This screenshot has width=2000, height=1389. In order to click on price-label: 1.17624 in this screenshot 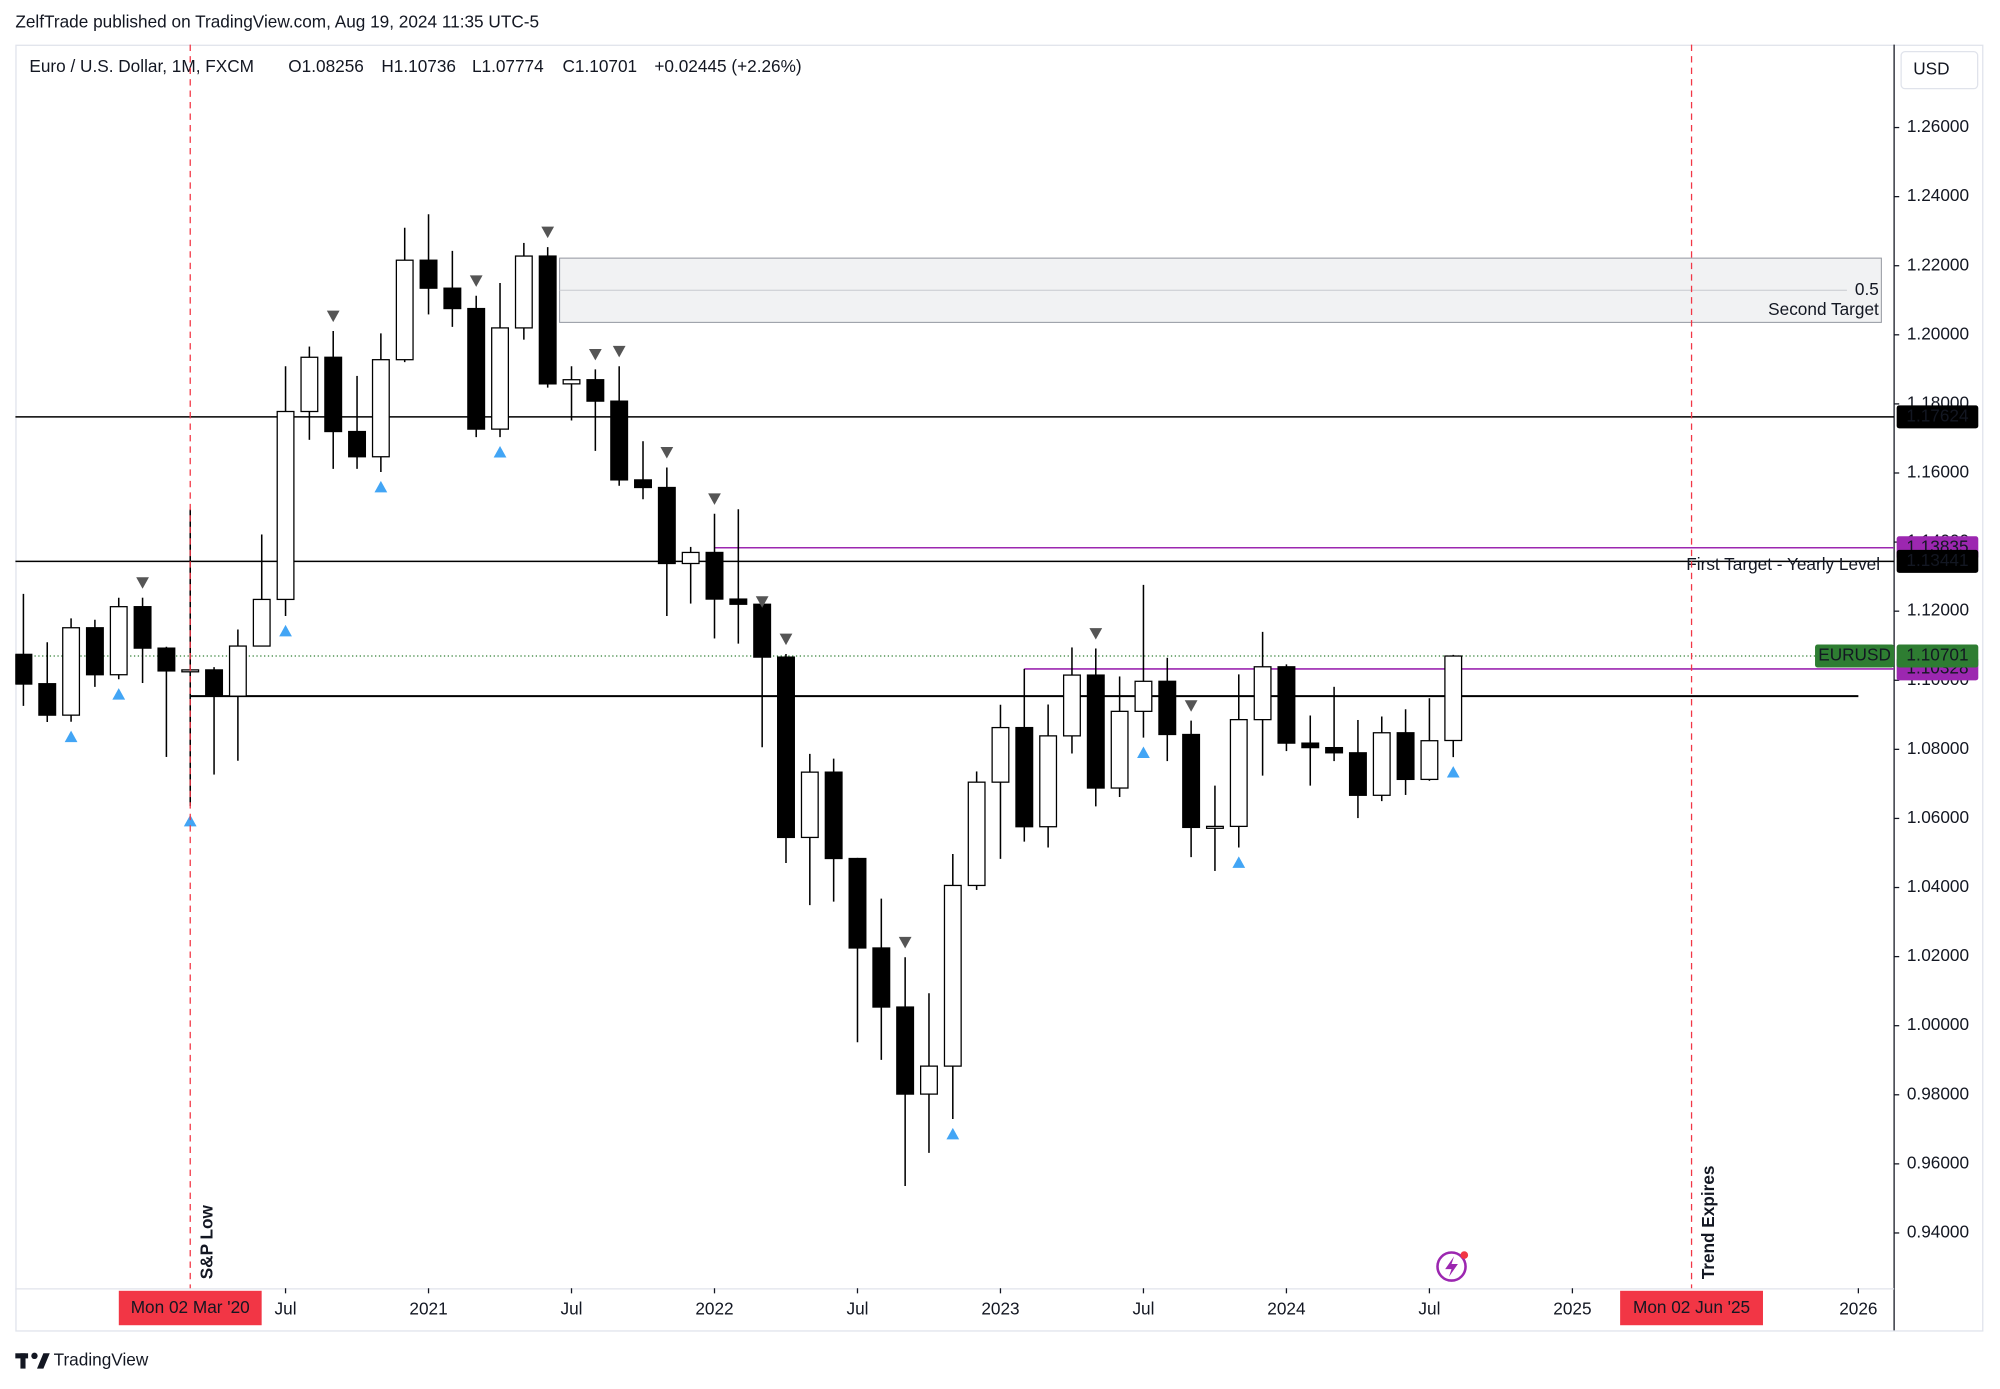, I will do `click(1937, 415)`.